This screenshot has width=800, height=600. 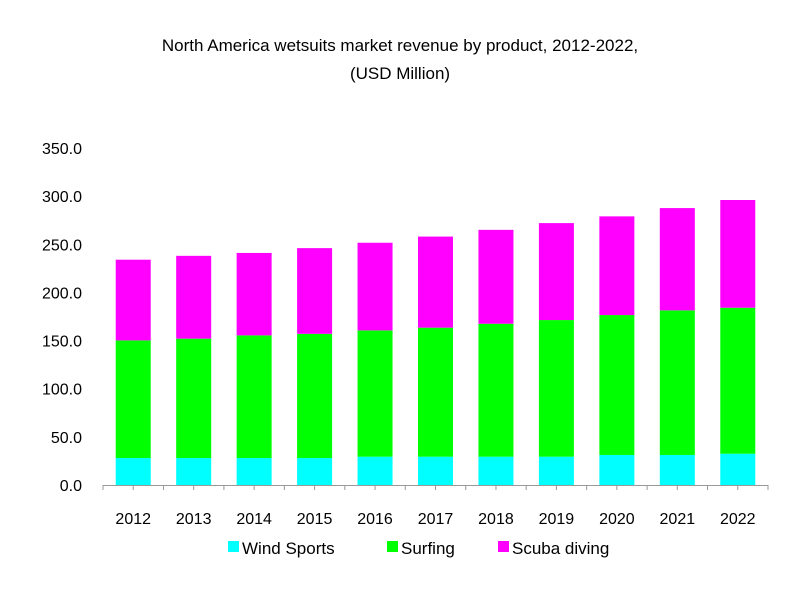 I want to click on bar-wind-sports-2017, so click(x=435, y=470).